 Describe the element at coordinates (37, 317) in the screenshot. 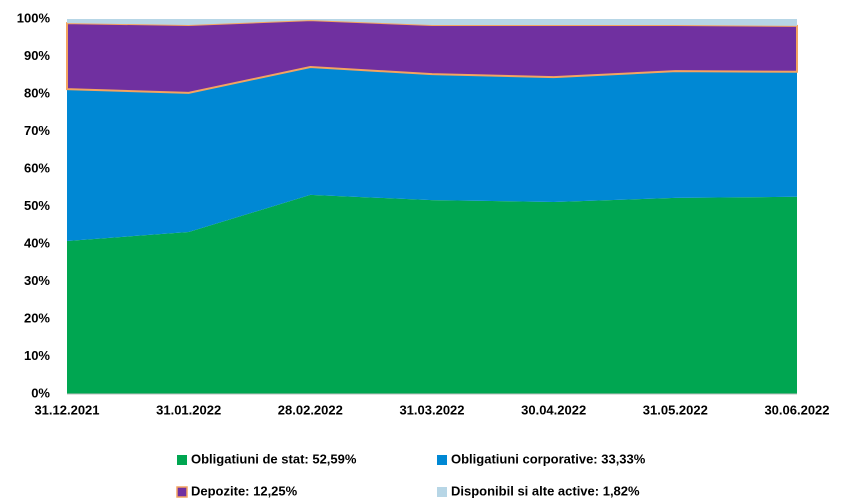

I see `y-tick-label: 20%` at that location.